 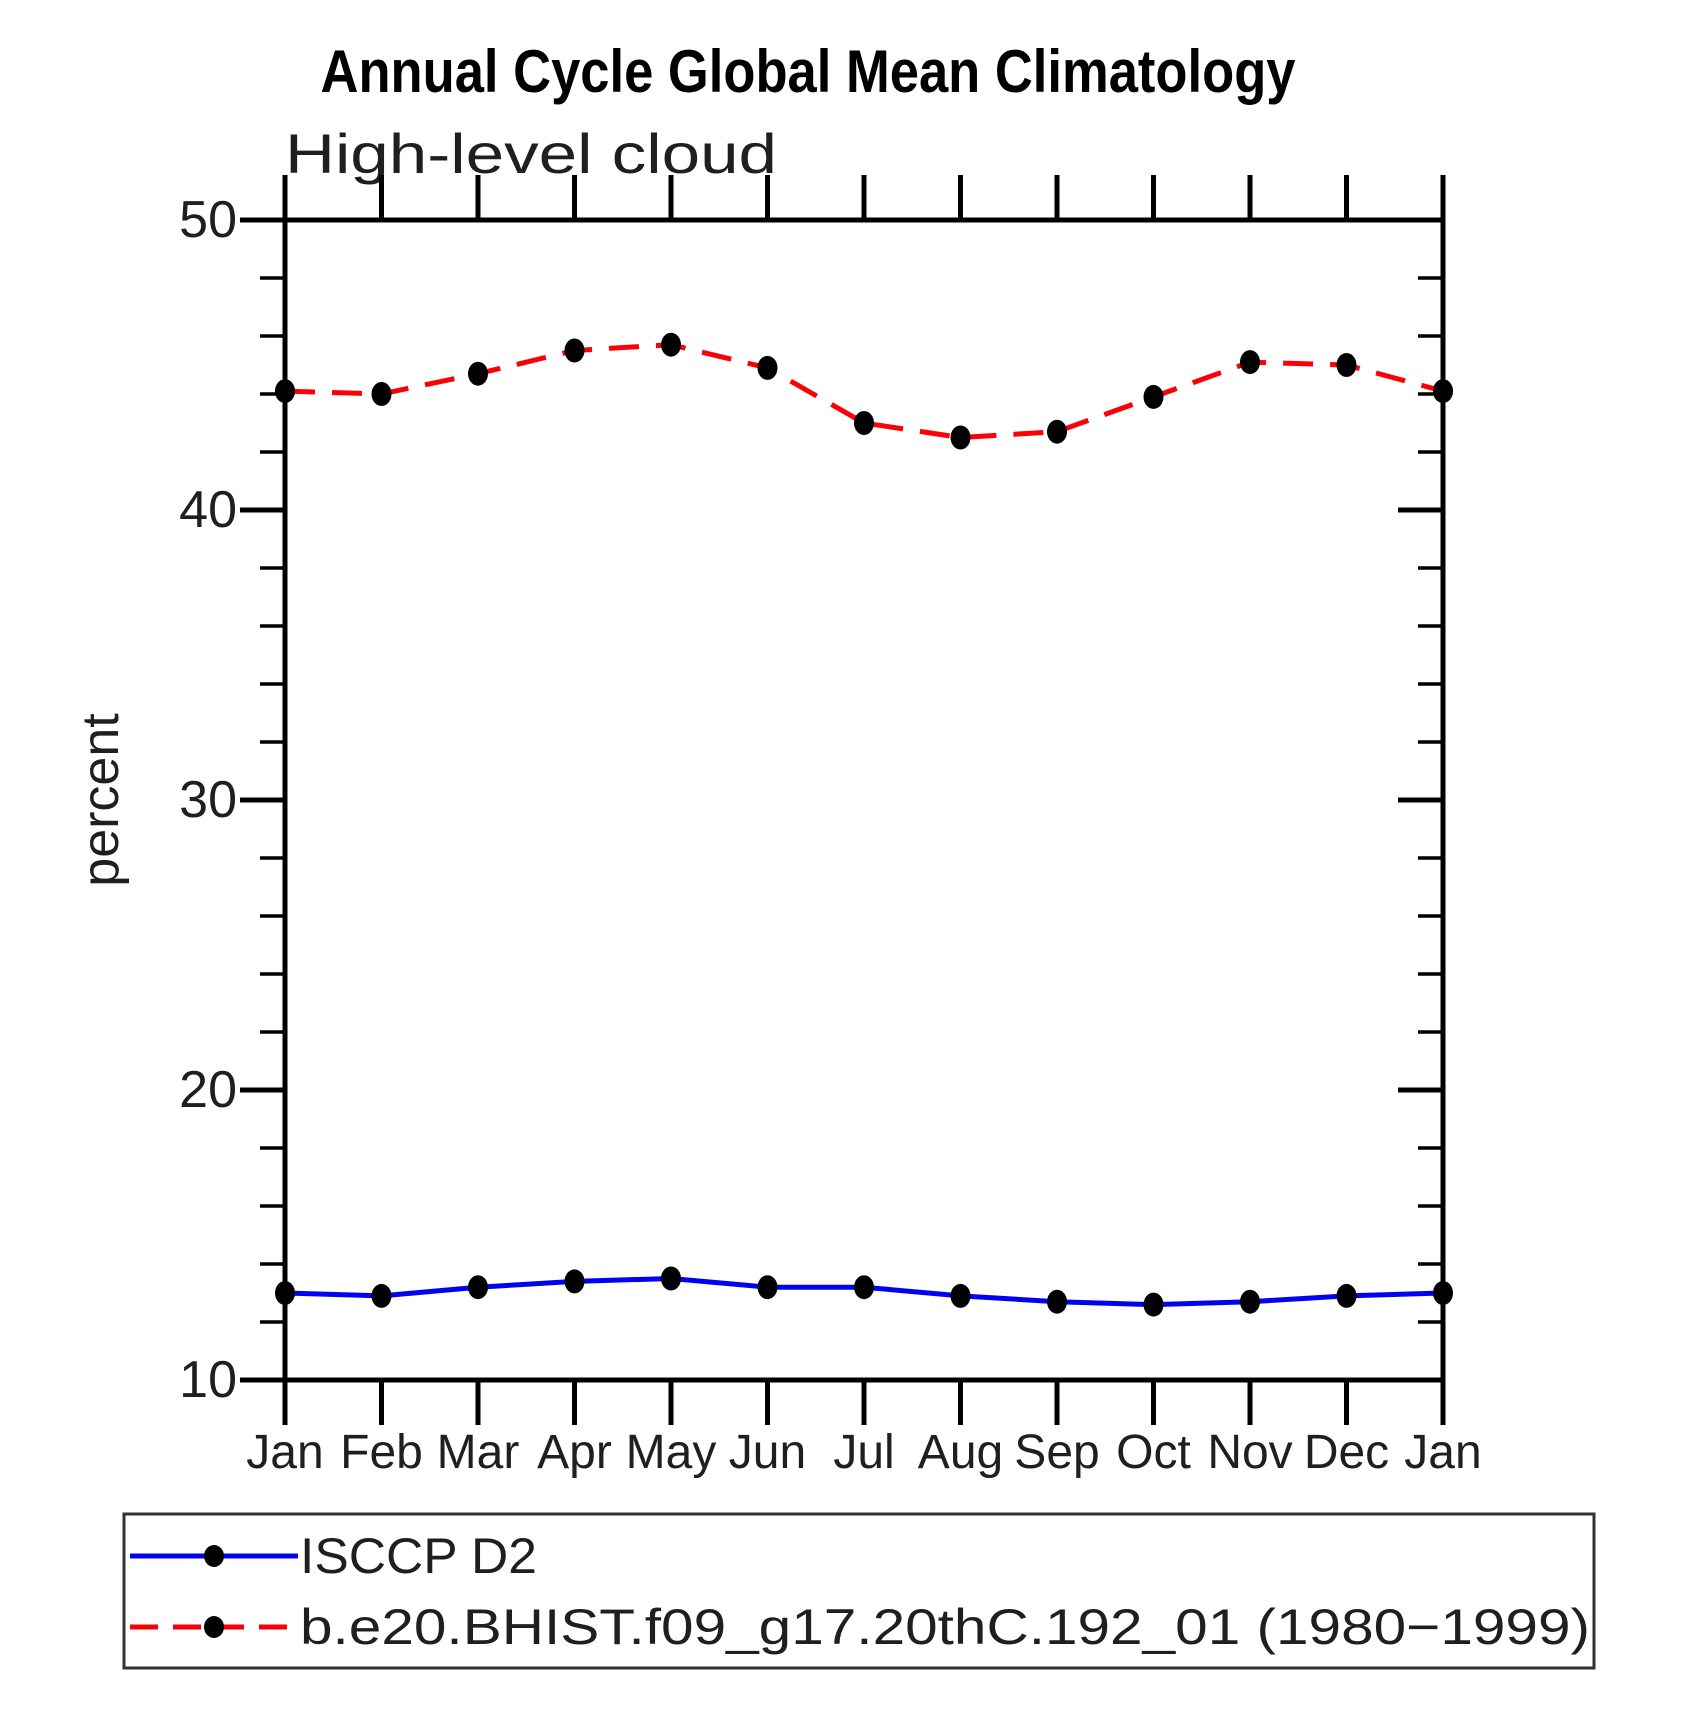 What do you see at coordinates (1249, 1452) in the screenshot?
I see `x-tick-label: Nov` at bounding box center [1249, 1452].